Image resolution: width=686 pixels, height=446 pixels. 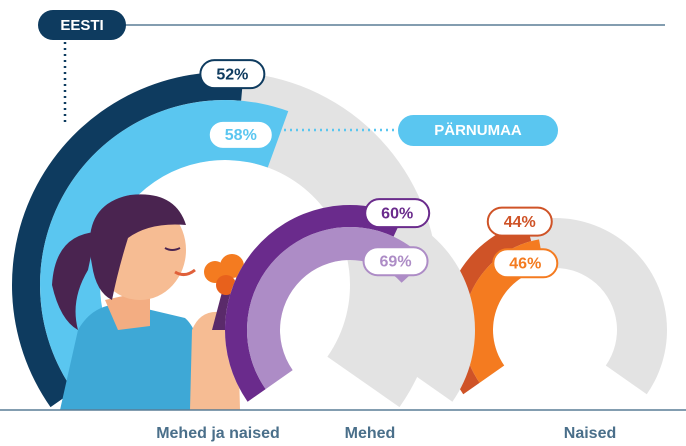 I want to click on value-label: 46%, so click(x=525, y=264).